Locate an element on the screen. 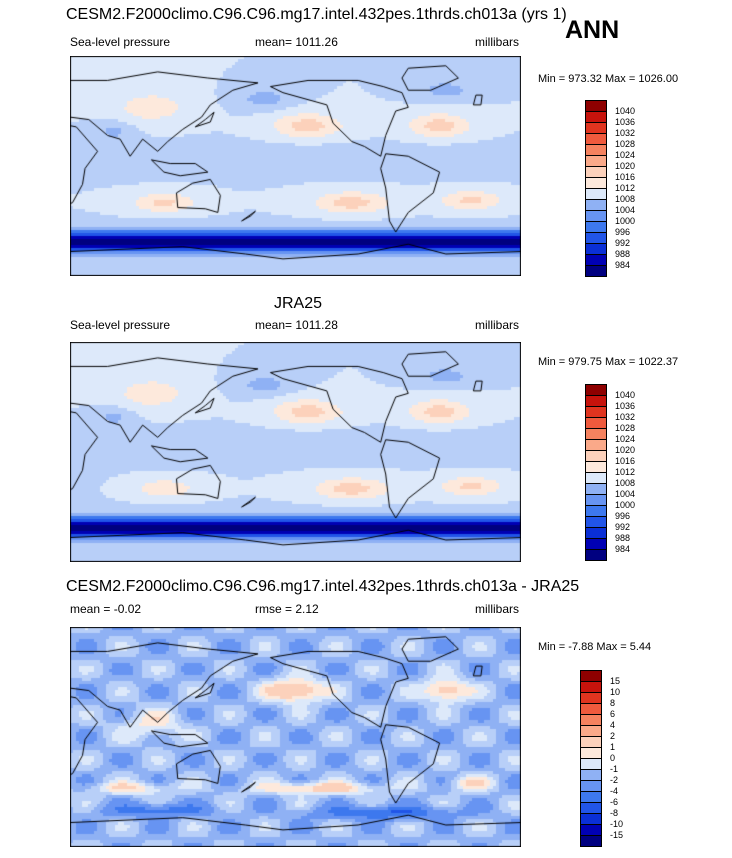 This screenshot has width=732, height=858. panel1-variable-label: Sea-level pressure is located at coordinates (120, 42).